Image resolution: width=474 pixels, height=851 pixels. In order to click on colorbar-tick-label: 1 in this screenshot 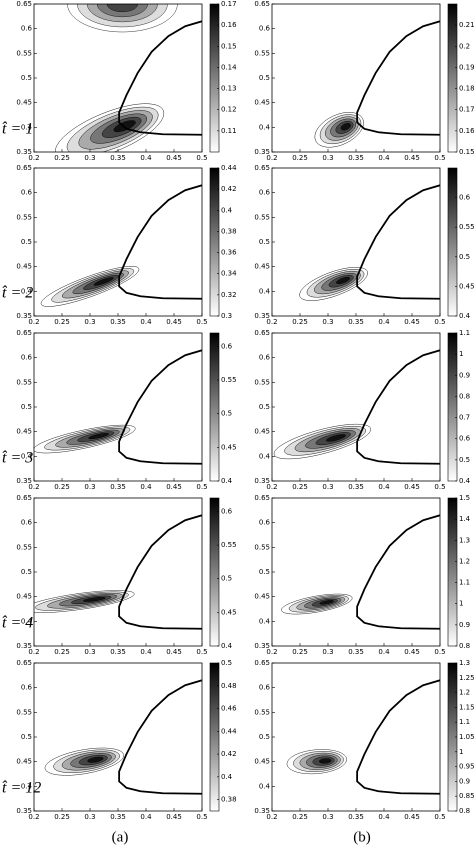, I will do `click(461, 354)`.